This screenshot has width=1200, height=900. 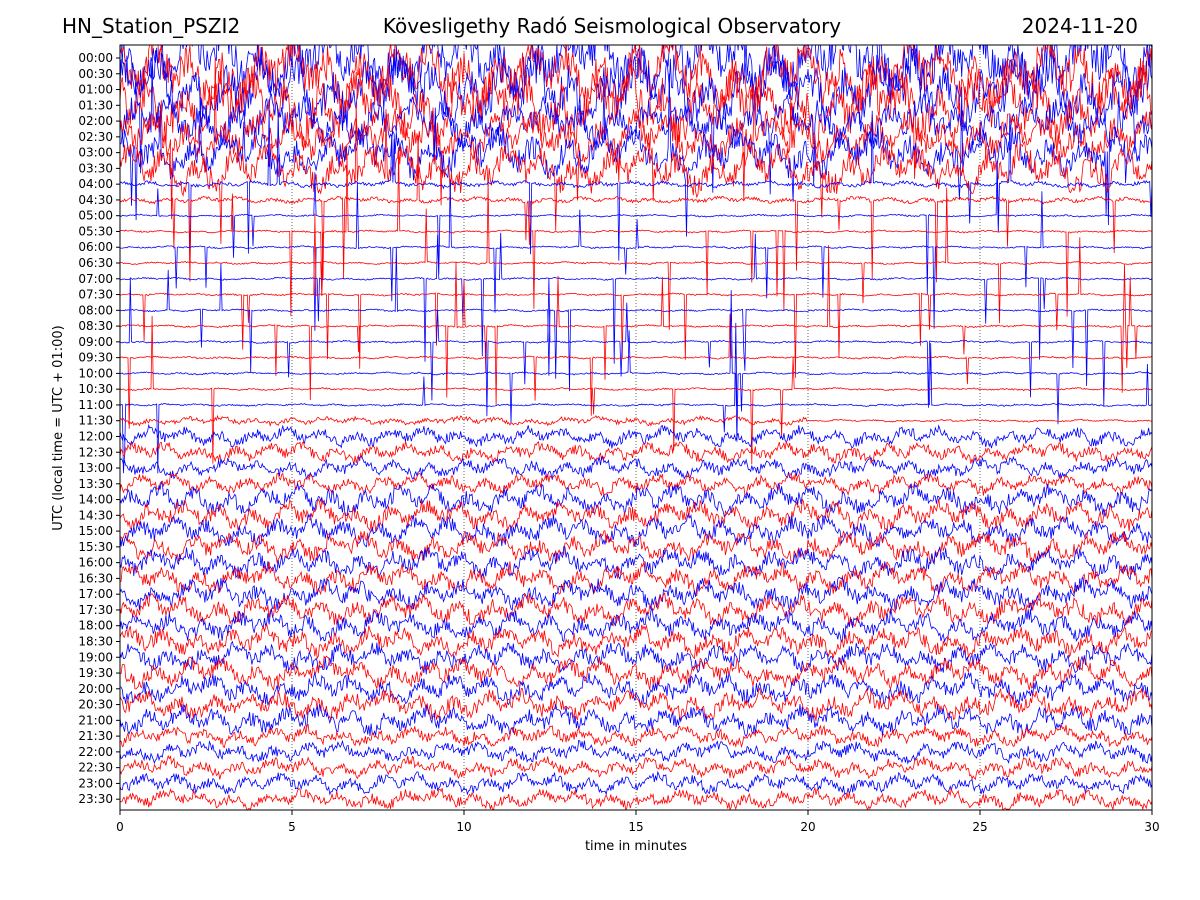 What do you see at coordinates (95, 153) in the screenshot?
I see `y-tick-label: 03:00` at bounding box center [95, 153].